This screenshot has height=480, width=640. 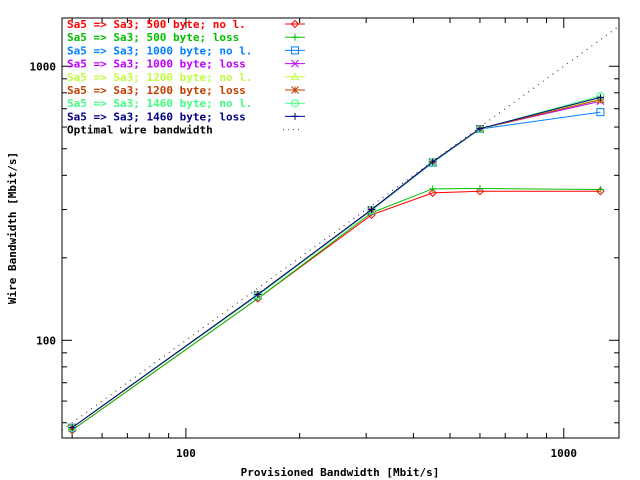 I want to click on legend-item: Sa5 => Sa3; 500 byte; loss, so click(x=186, y=37).